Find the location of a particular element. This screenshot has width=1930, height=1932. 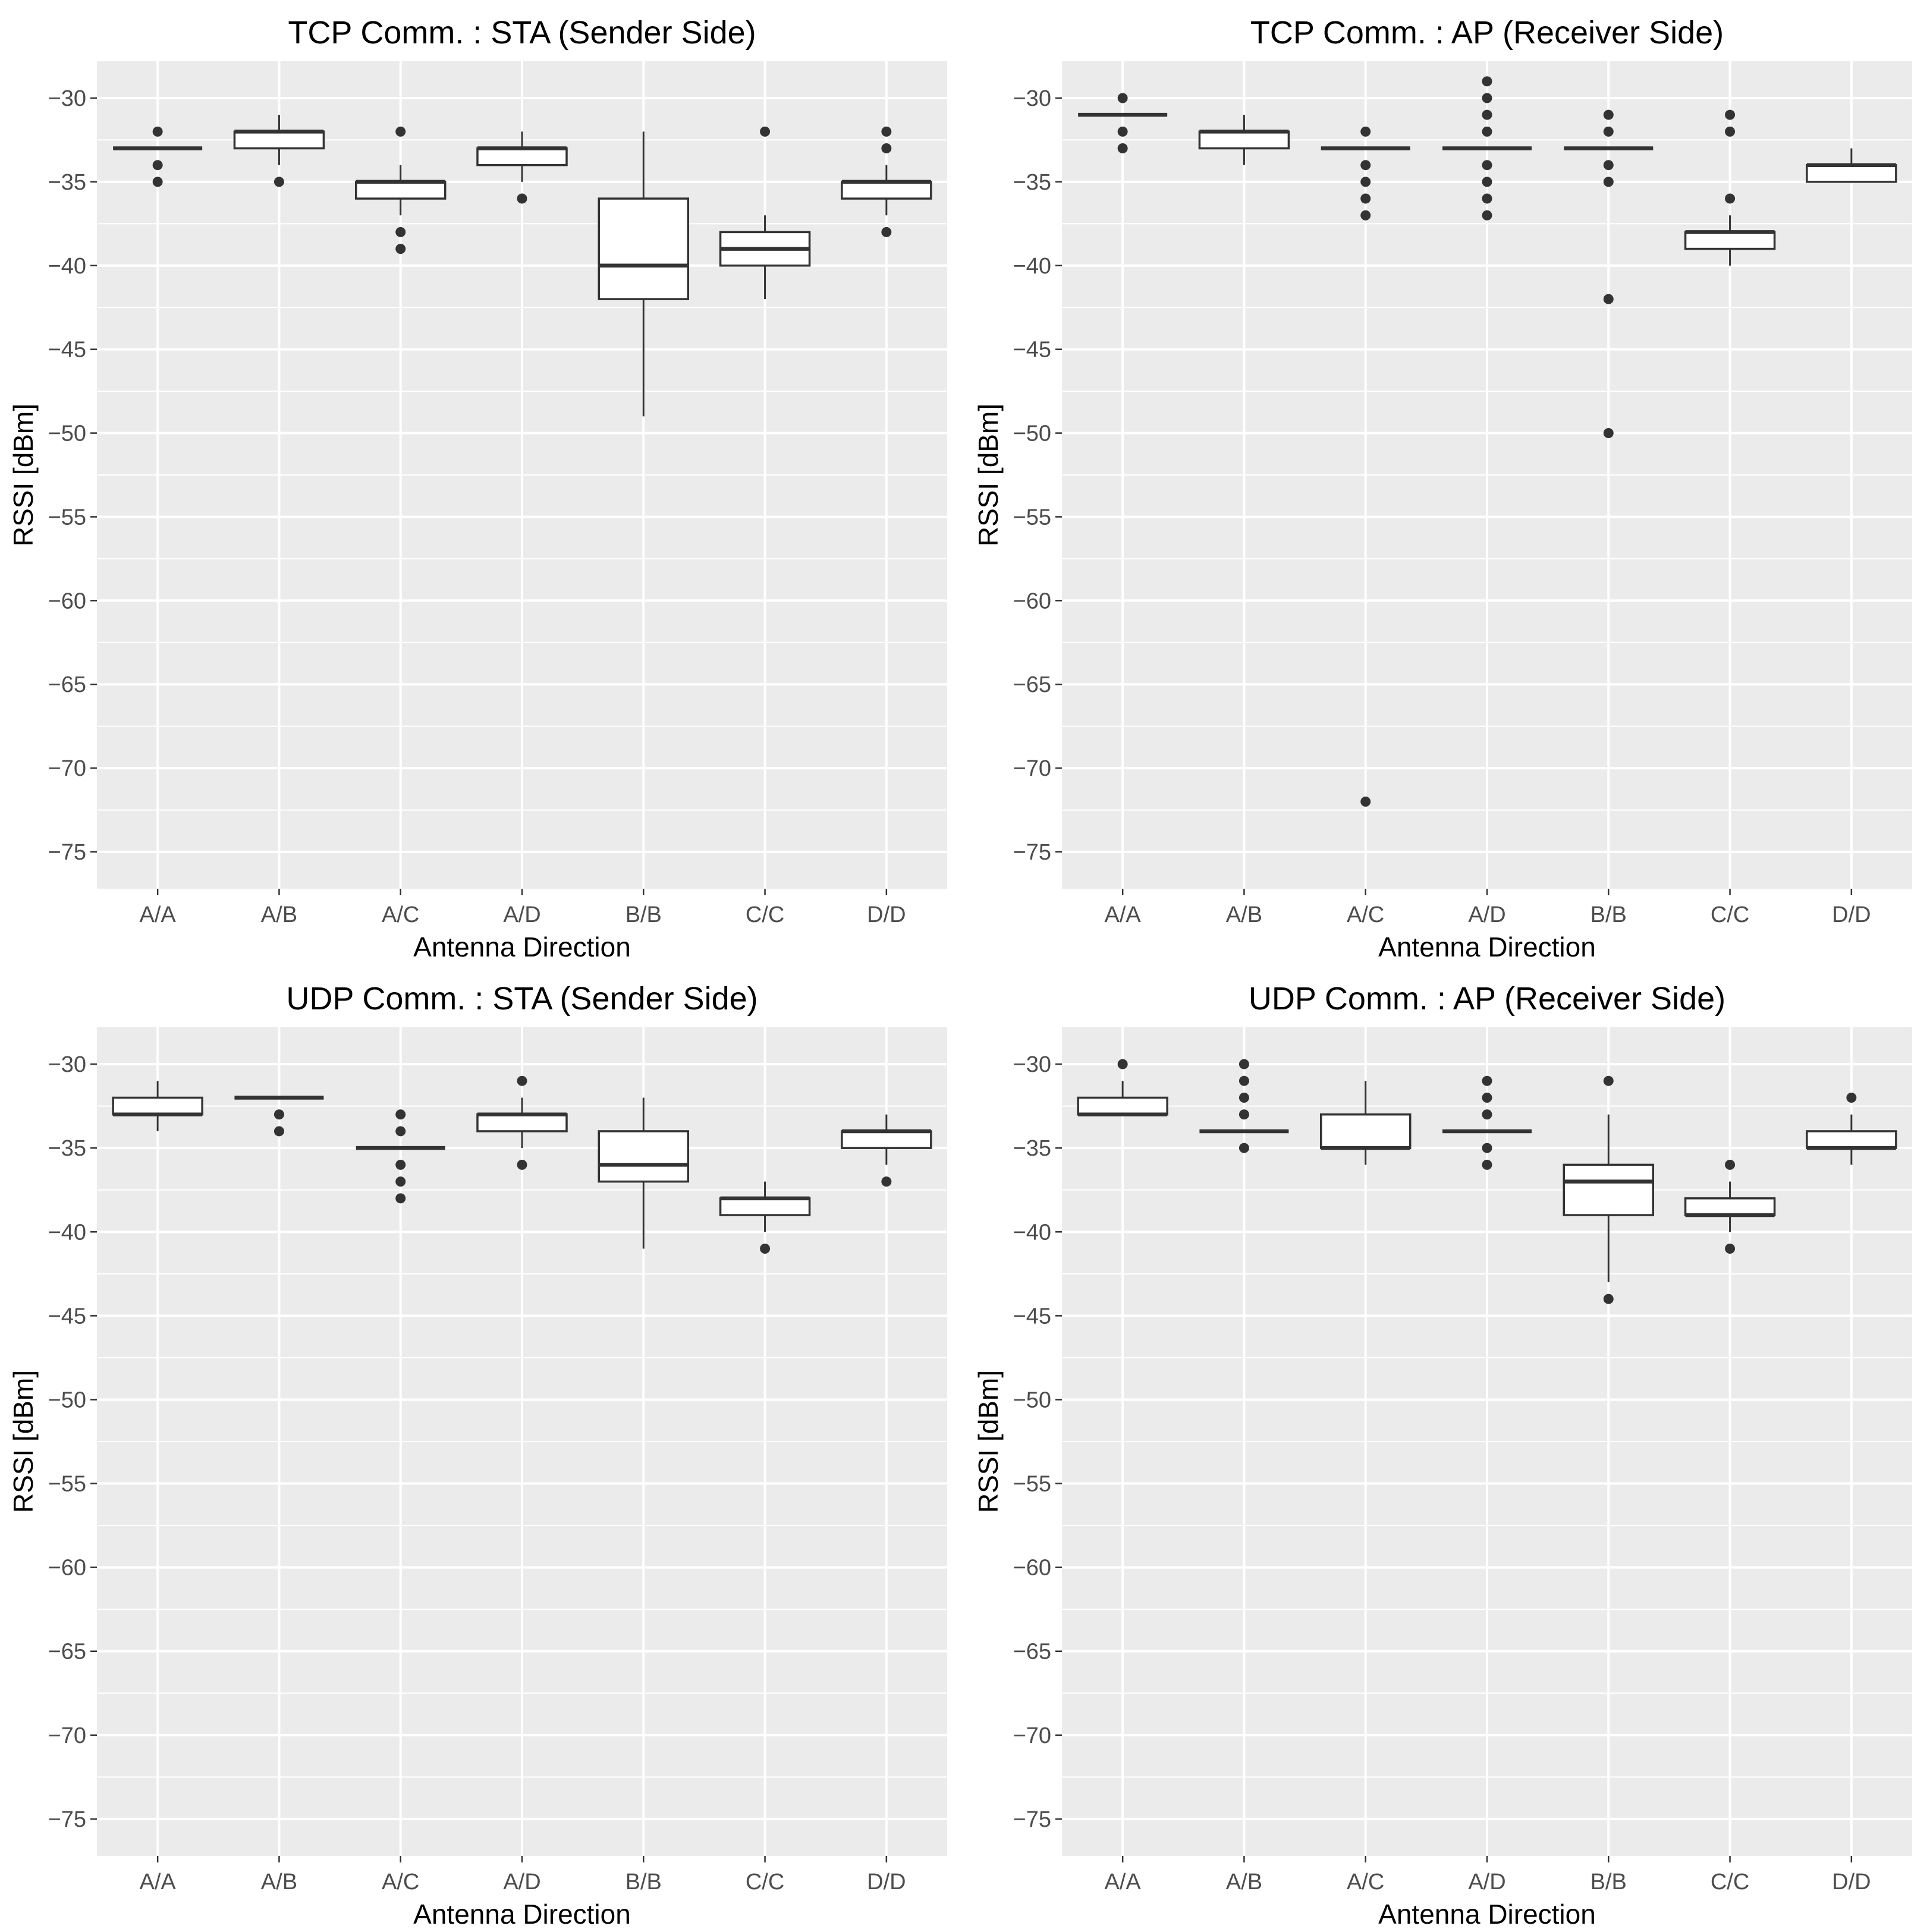

panel-title: UDP Comm. : AP (Receiver Side) is located at coordinates (1487, 999).